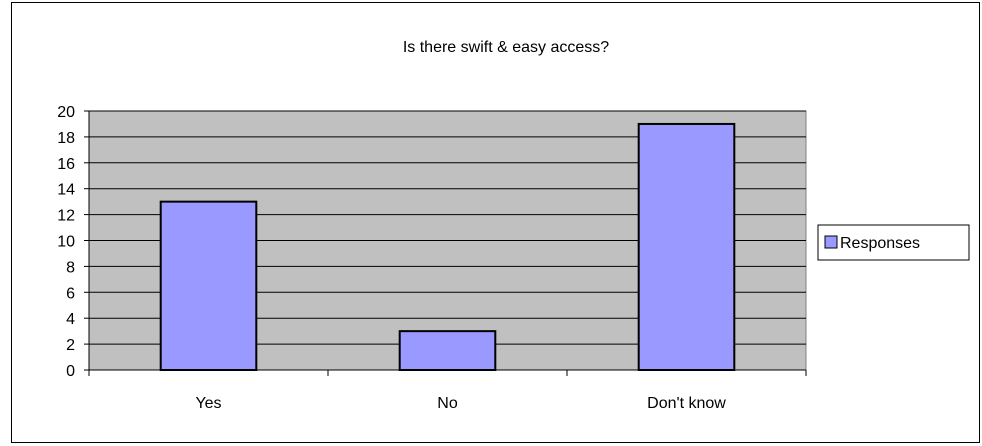 The width and height of the screenshot is (982, 446). What do you see at coordinates (447, 403) in the screenshot?
I see `x-tick-label: No` at bounding box center [447, 403].